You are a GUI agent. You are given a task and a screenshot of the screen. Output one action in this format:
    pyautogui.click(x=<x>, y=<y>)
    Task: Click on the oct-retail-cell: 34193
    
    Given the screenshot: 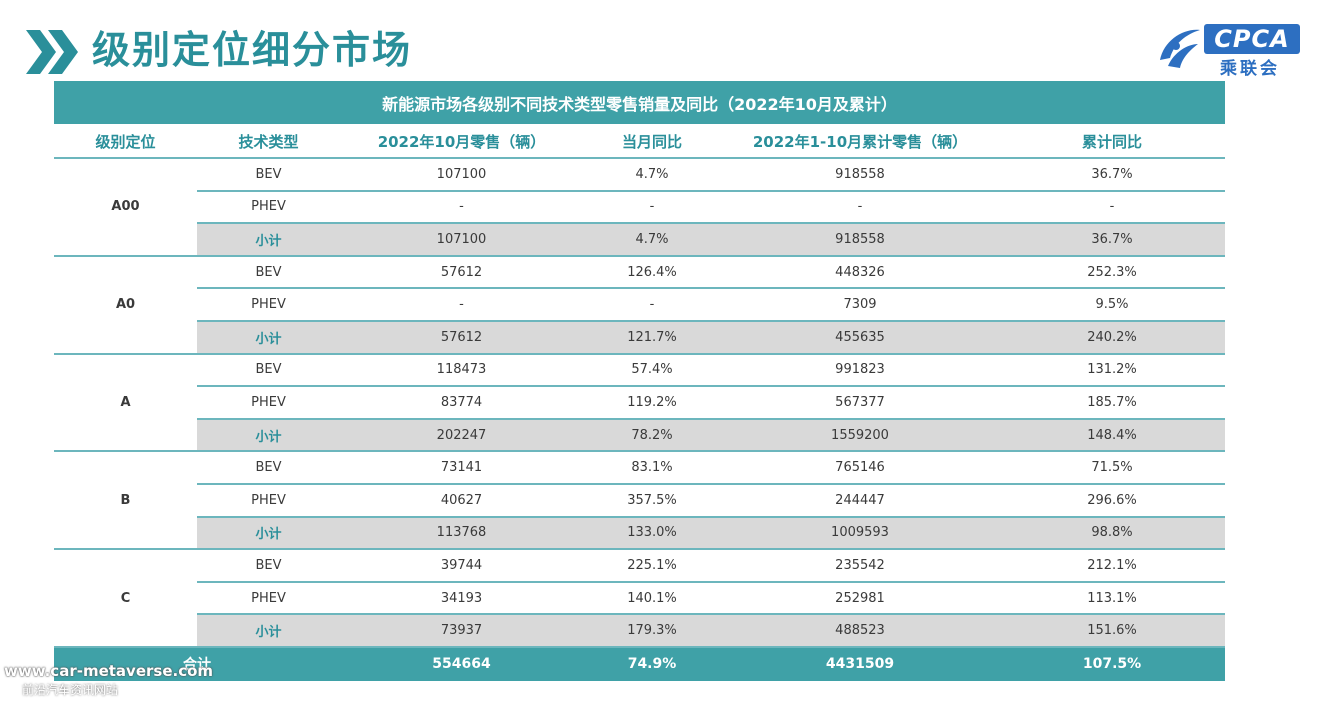 What is the action you would take?
    pyautogui.click(x=461, y=598)
    